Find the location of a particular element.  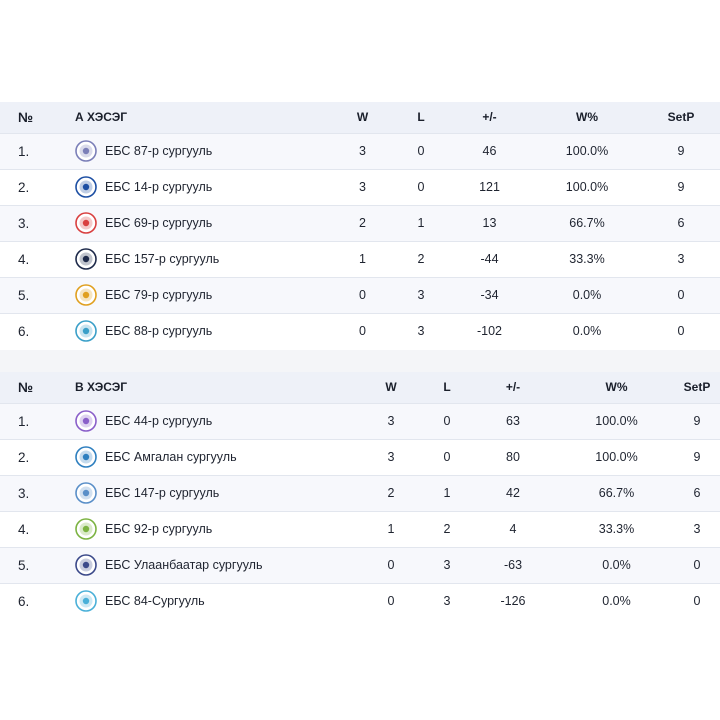

win-pct-cell: 33.3% is located at coordinates (616, 529).